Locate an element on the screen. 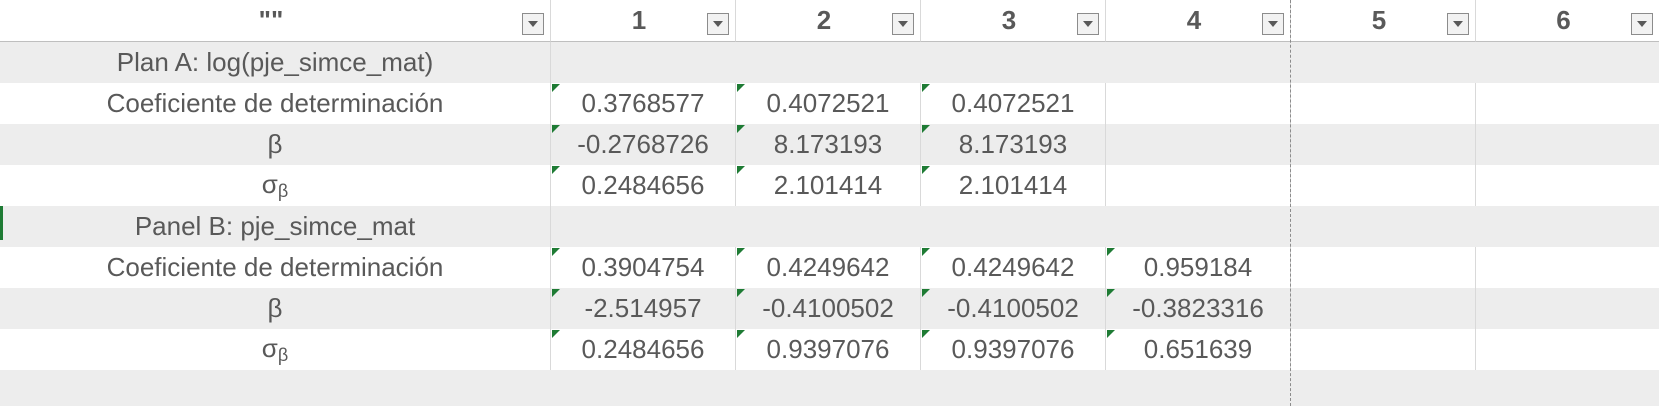  table-cell: 0.959184 is located at coordinates (1198, 267).